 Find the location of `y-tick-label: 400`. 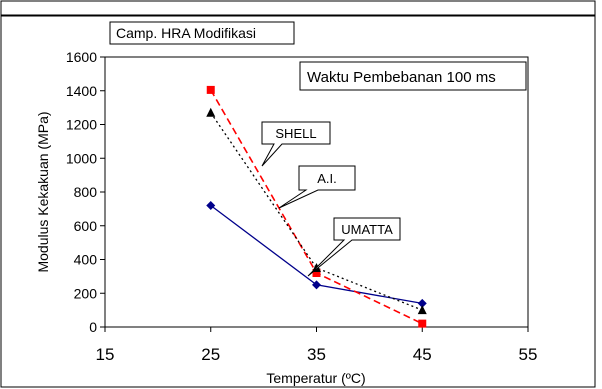

y-tick-label: 400 is located at coordinates (86, 260).